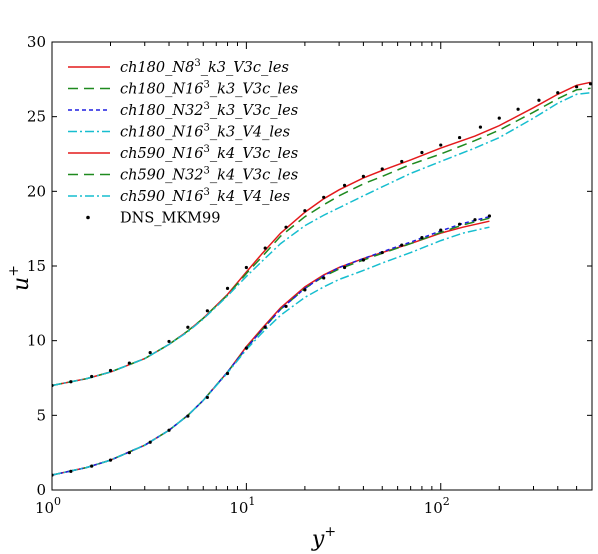 The width and height of the screenshot is (598, 554). What do you see at coordinates (209, 110) in the screenshot?
I see `legend-label: ch180_N323_k3_V3c_les` at bounding box center [209, 110].